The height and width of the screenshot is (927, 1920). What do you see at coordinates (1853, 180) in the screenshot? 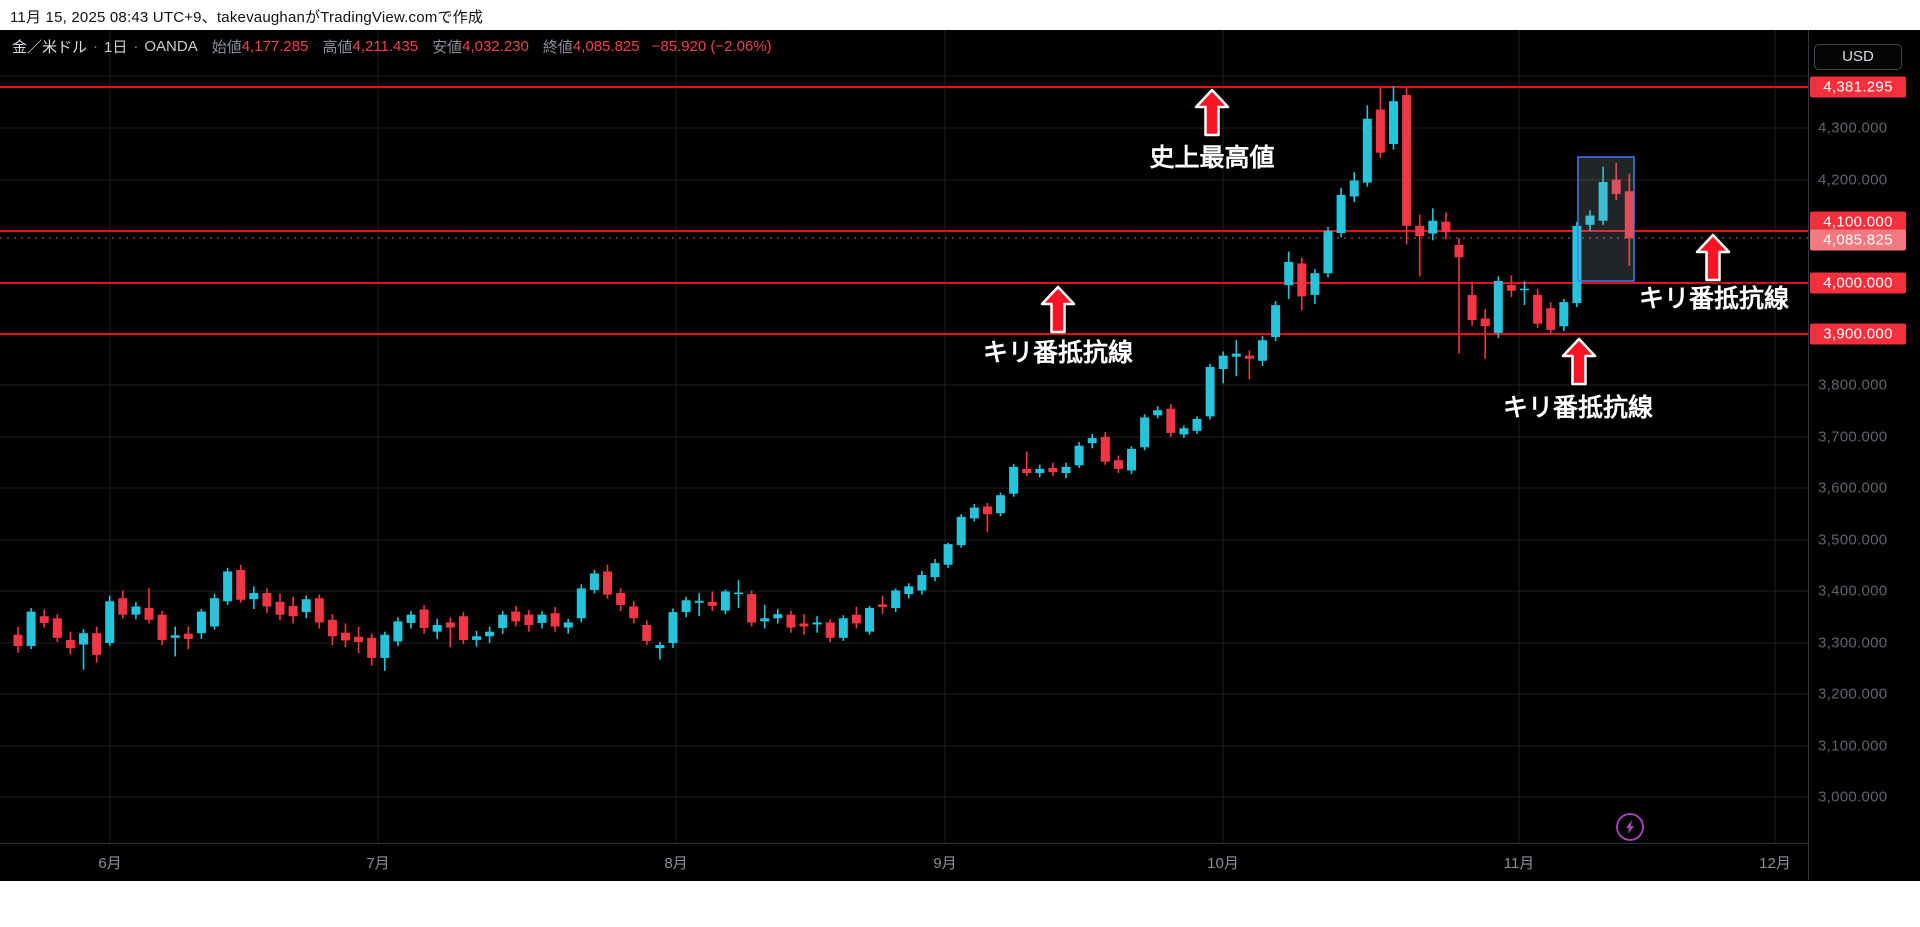
I see `price-axis-label: 4,200.000` at bounding box center [1853, 180].